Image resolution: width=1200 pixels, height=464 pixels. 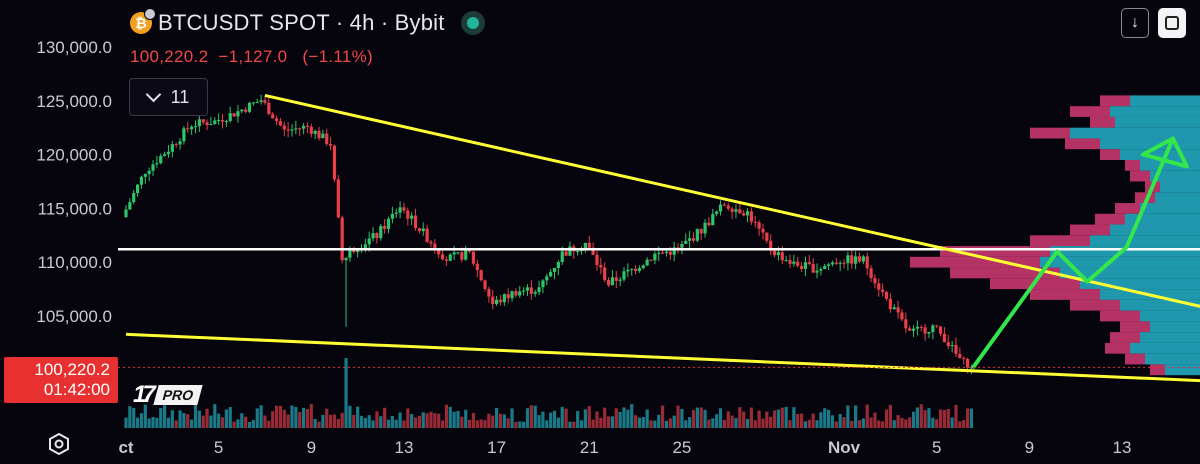 I want to click on price-change: −1,127.0, so click(x=253, y=56).